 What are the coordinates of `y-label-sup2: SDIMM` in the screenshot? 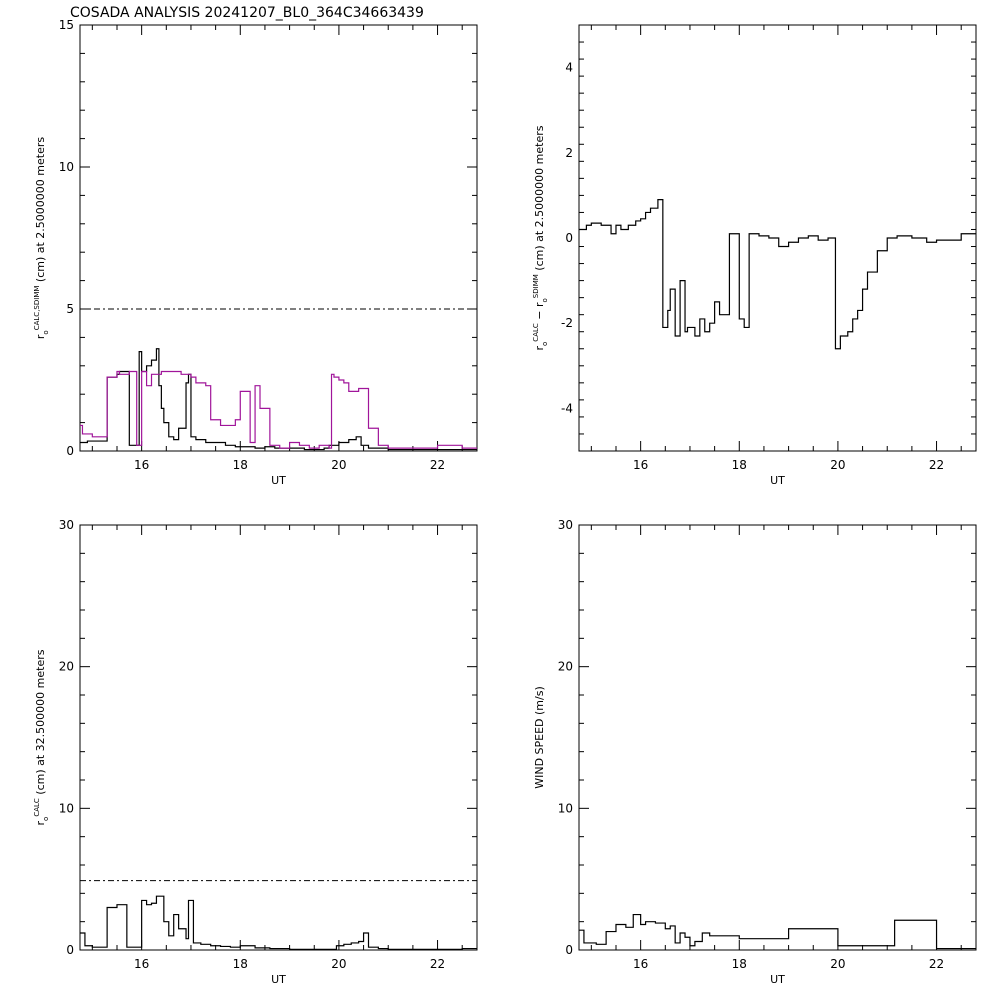 It's located at (536, 286).